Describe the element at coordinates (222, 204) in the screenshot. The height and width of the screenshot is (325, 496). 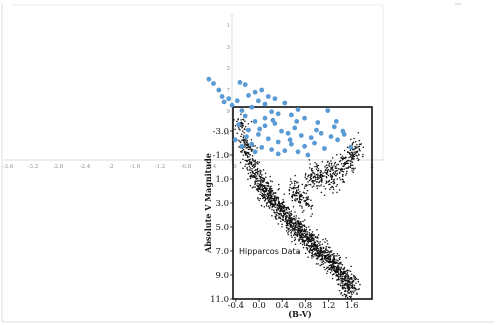
I see `main-y-tick: 3.0` at that location.